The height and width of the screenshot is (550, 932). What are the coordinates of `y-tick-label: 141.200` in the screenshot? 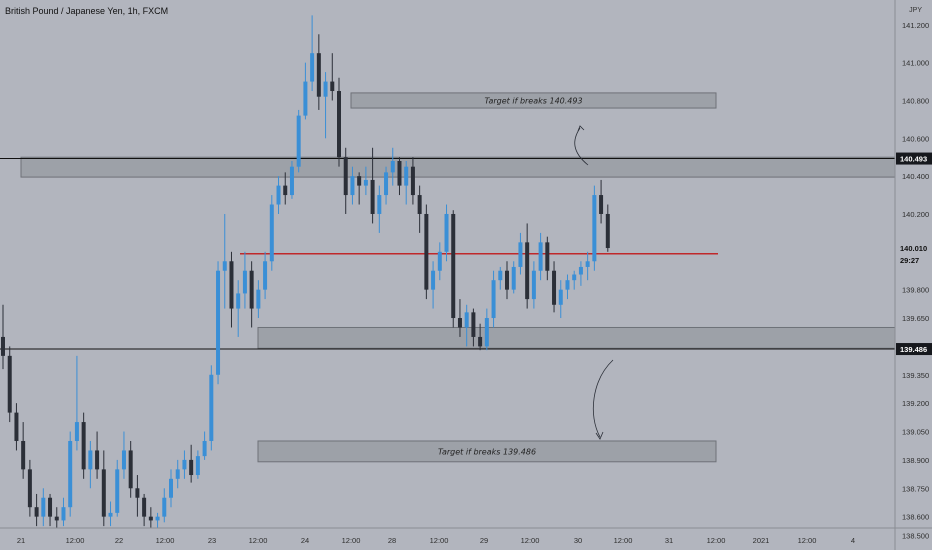 It's located at (915, 25).